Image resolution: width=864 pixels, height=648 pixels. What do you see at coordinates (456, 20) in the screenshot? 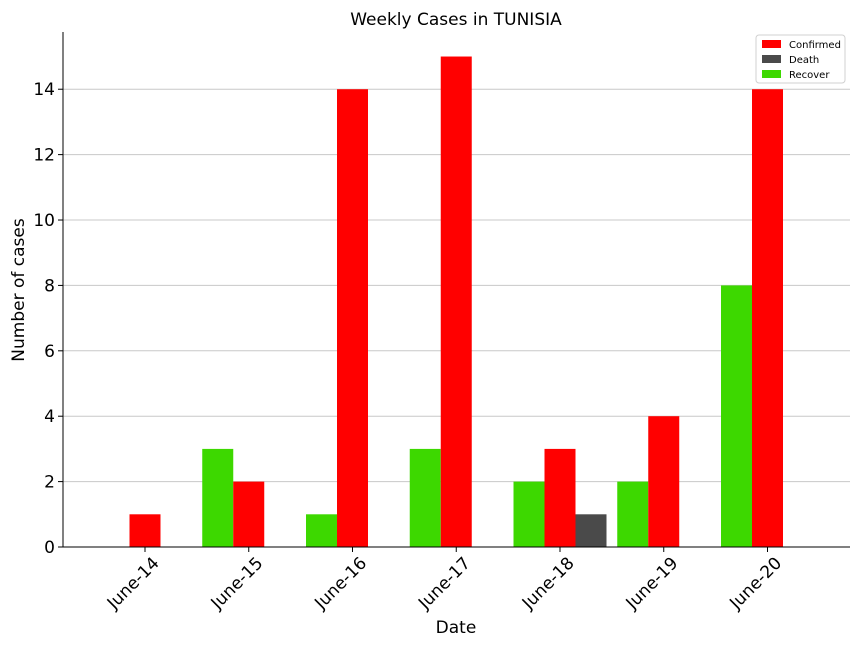
I see `chart-title: Weekly Cases in TUNISIA` at bounding box center [456, 20].